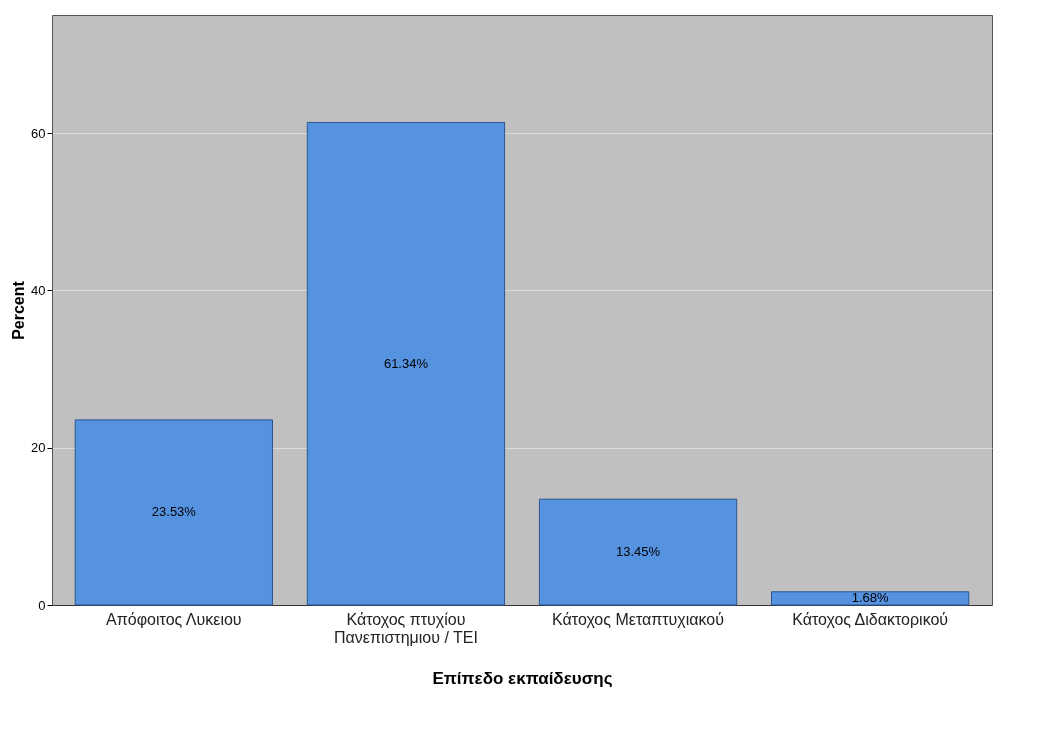 This screenshot has width=1061, height=745. What do you see at coordinates (38, 290) in the screenshot?
I see `y-tick-label: 40` at bounding box center [38, 290].